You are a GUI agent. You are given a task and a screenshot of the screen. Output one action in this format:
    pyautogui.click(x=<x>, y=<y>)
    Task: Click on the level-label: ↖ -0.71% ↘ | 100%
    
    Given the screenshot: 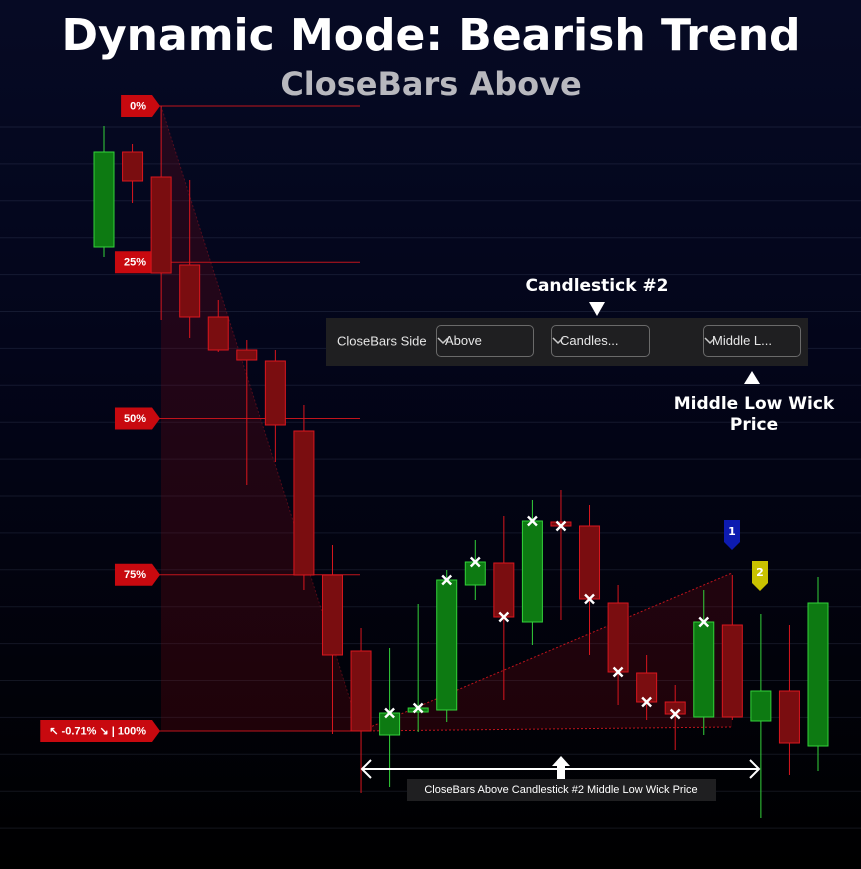 What is the action you would take?
    pyautogui.click(x=97, y=731)
    